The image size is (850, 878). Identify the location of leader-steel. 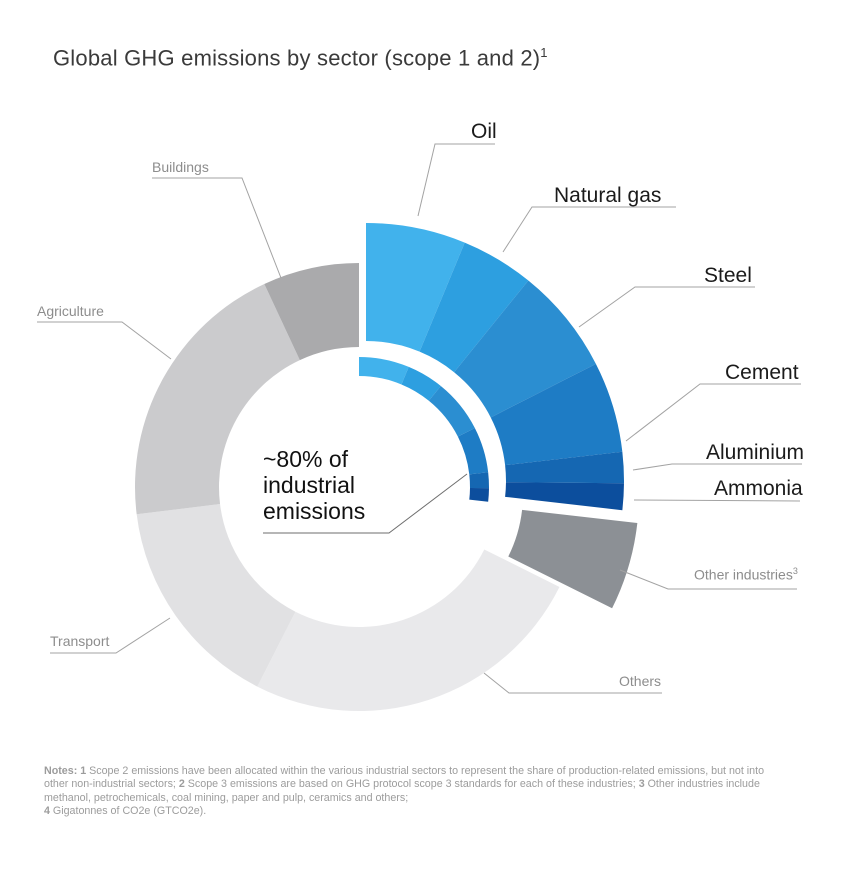
(666, 307).